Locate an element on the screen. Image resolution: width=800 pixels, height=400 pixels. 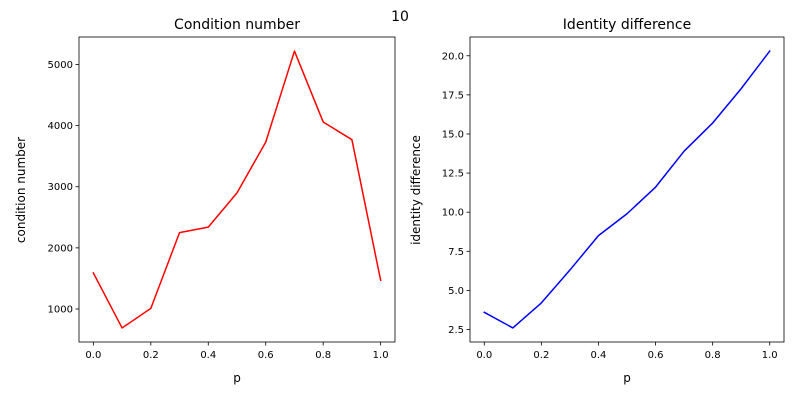
y-tick-label: 15.0 is located at coordinates (453, 134).